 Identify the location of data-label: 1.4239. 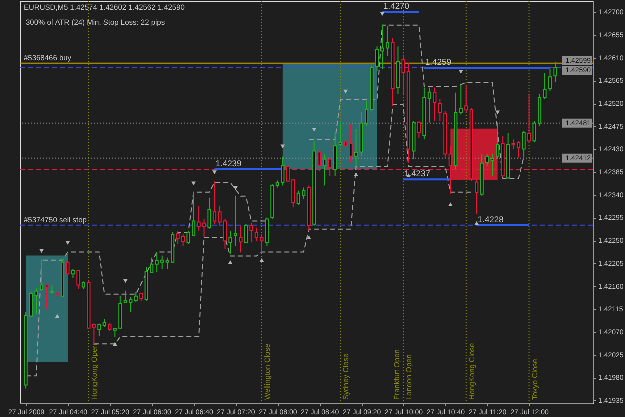
(229, 163).